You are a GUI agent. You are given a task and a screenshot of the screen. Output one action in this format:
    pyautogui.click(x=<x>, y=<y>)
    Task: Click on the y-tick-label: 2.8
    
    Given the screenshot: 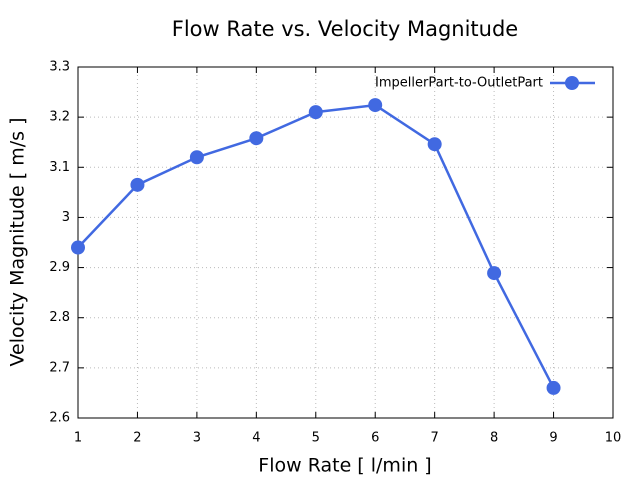 What is the action you would take?
    pyautogui.click(x=59, y=317)
    